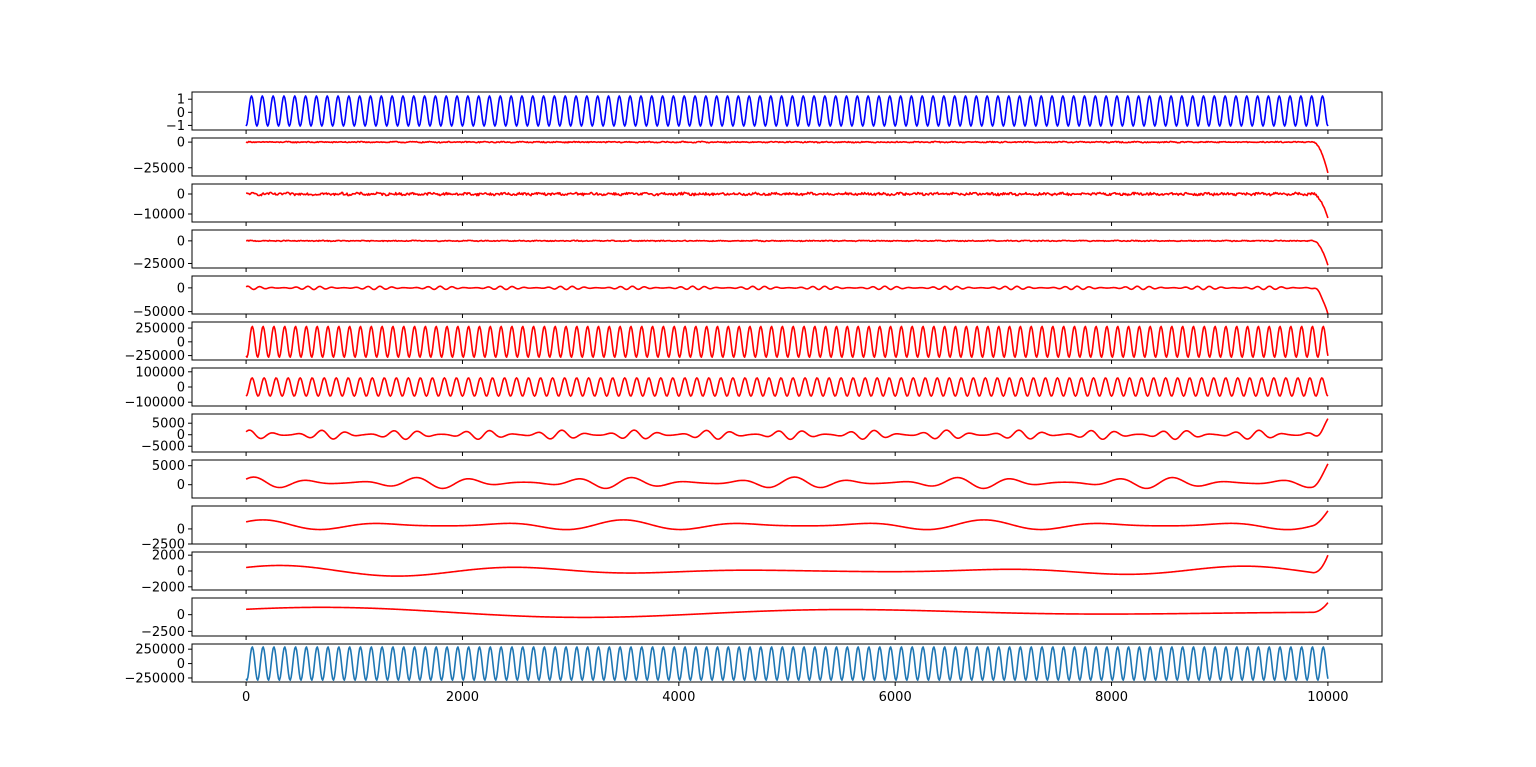 The image size is (1536, 767). What do you see at coordinates (462, 697) in the screenshot?
I see `x-tick-label: 2000` at bounding box center [462, 697].